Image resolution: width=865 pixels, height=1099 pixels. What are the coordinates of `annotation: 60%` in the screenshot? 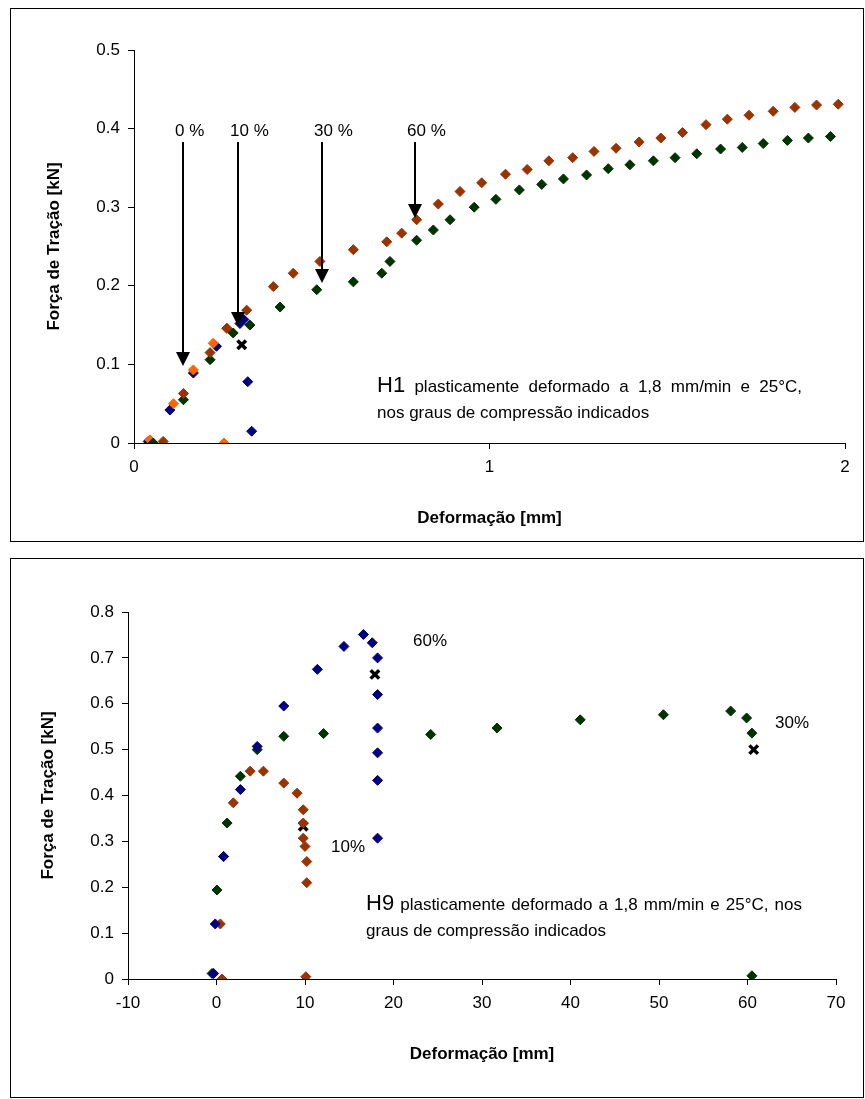 It's located at (430, 640).